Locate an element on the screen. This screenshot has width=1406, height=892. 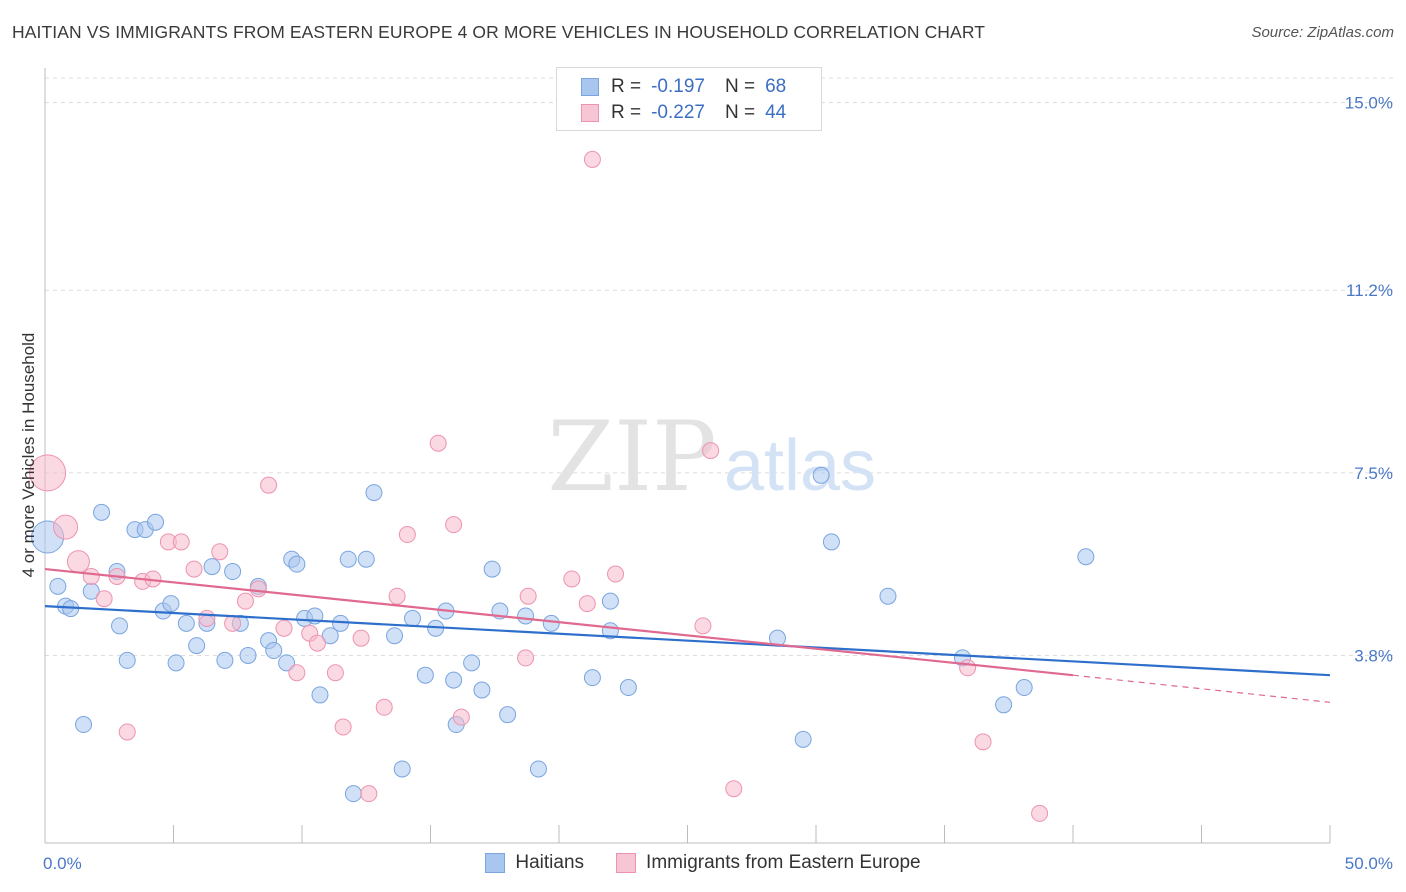
legend-item-haitians: Haitians is located at coordinates (534, 863).